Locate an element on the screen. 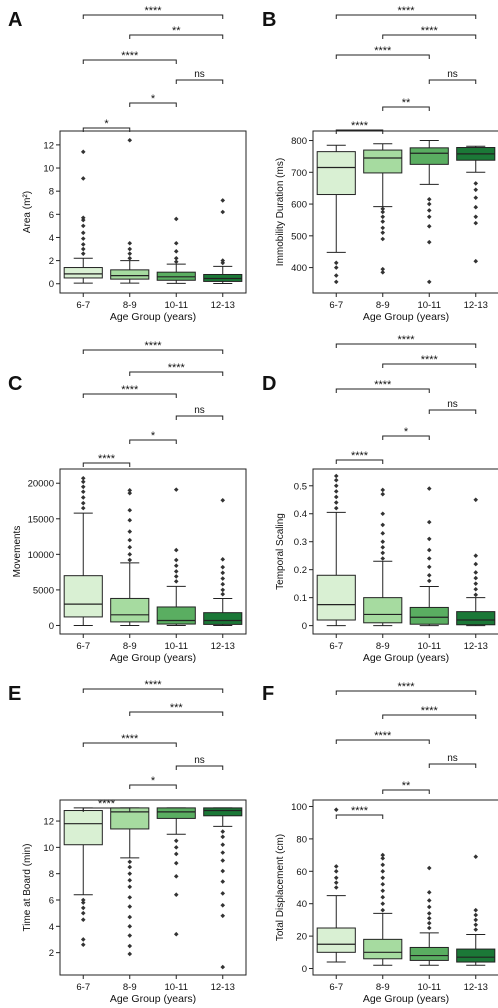 This screenshot has width=498, height=1008. y-axis-label: Immobility Duration (ms) is located at coordinates (280, 212).